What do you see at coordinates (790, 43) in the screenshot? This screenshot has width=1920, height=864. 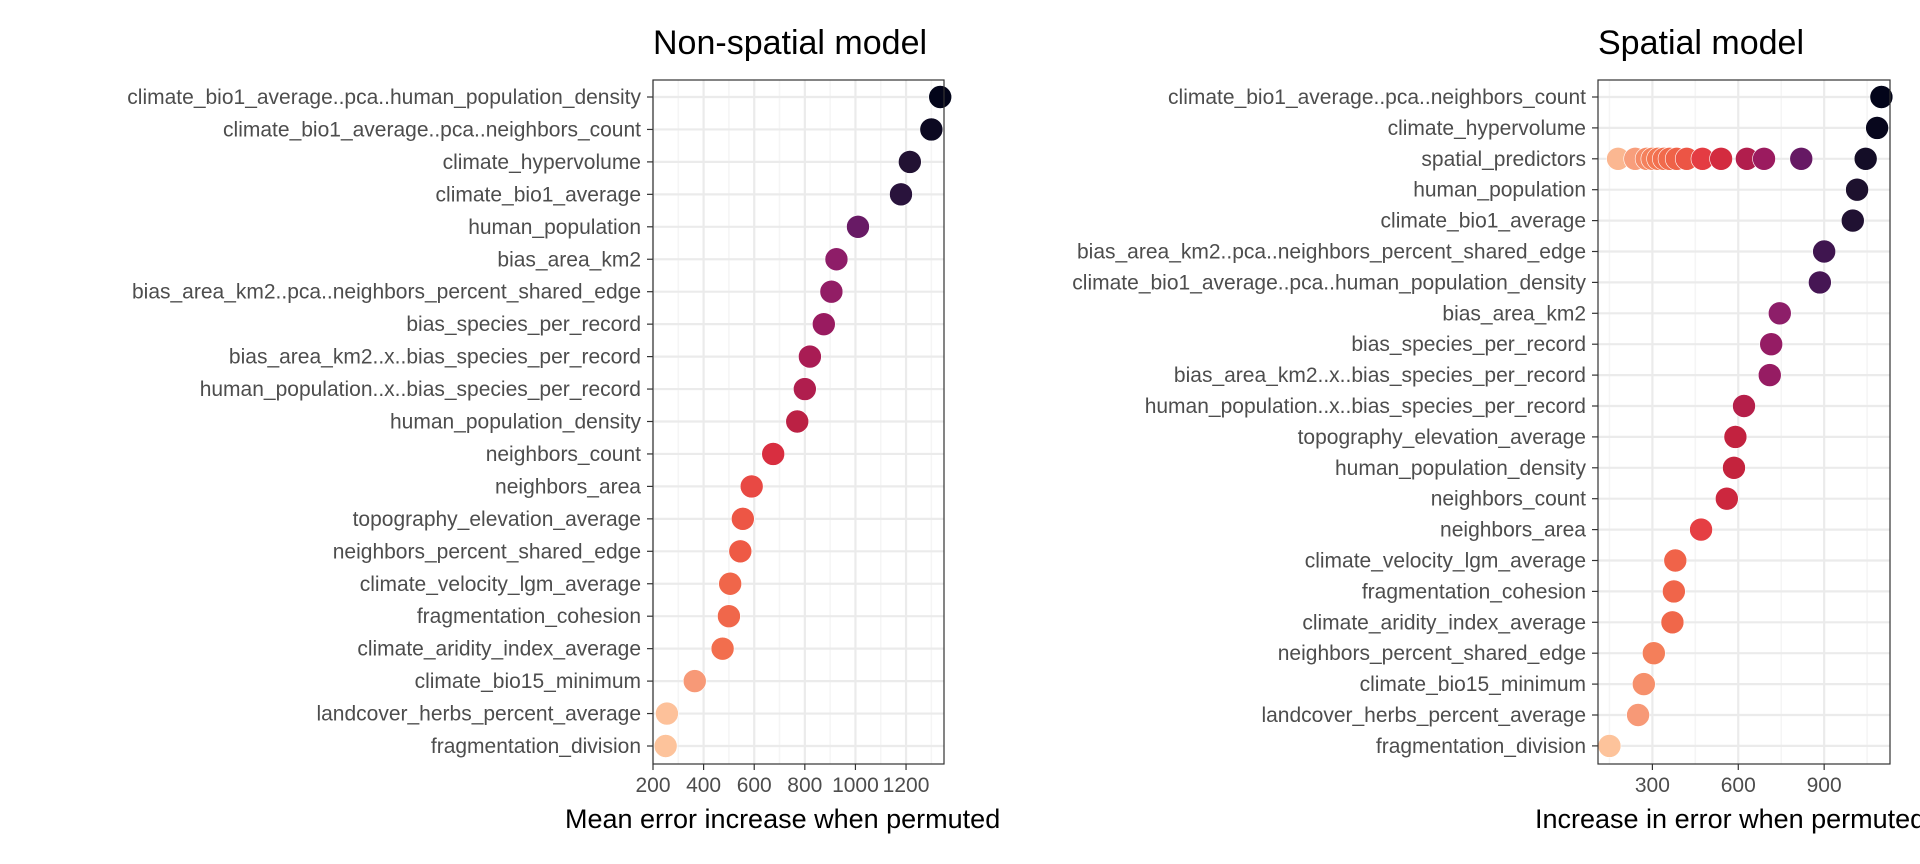 I see `chart-title: Non-spatial model` at bounding box center [790, 43].